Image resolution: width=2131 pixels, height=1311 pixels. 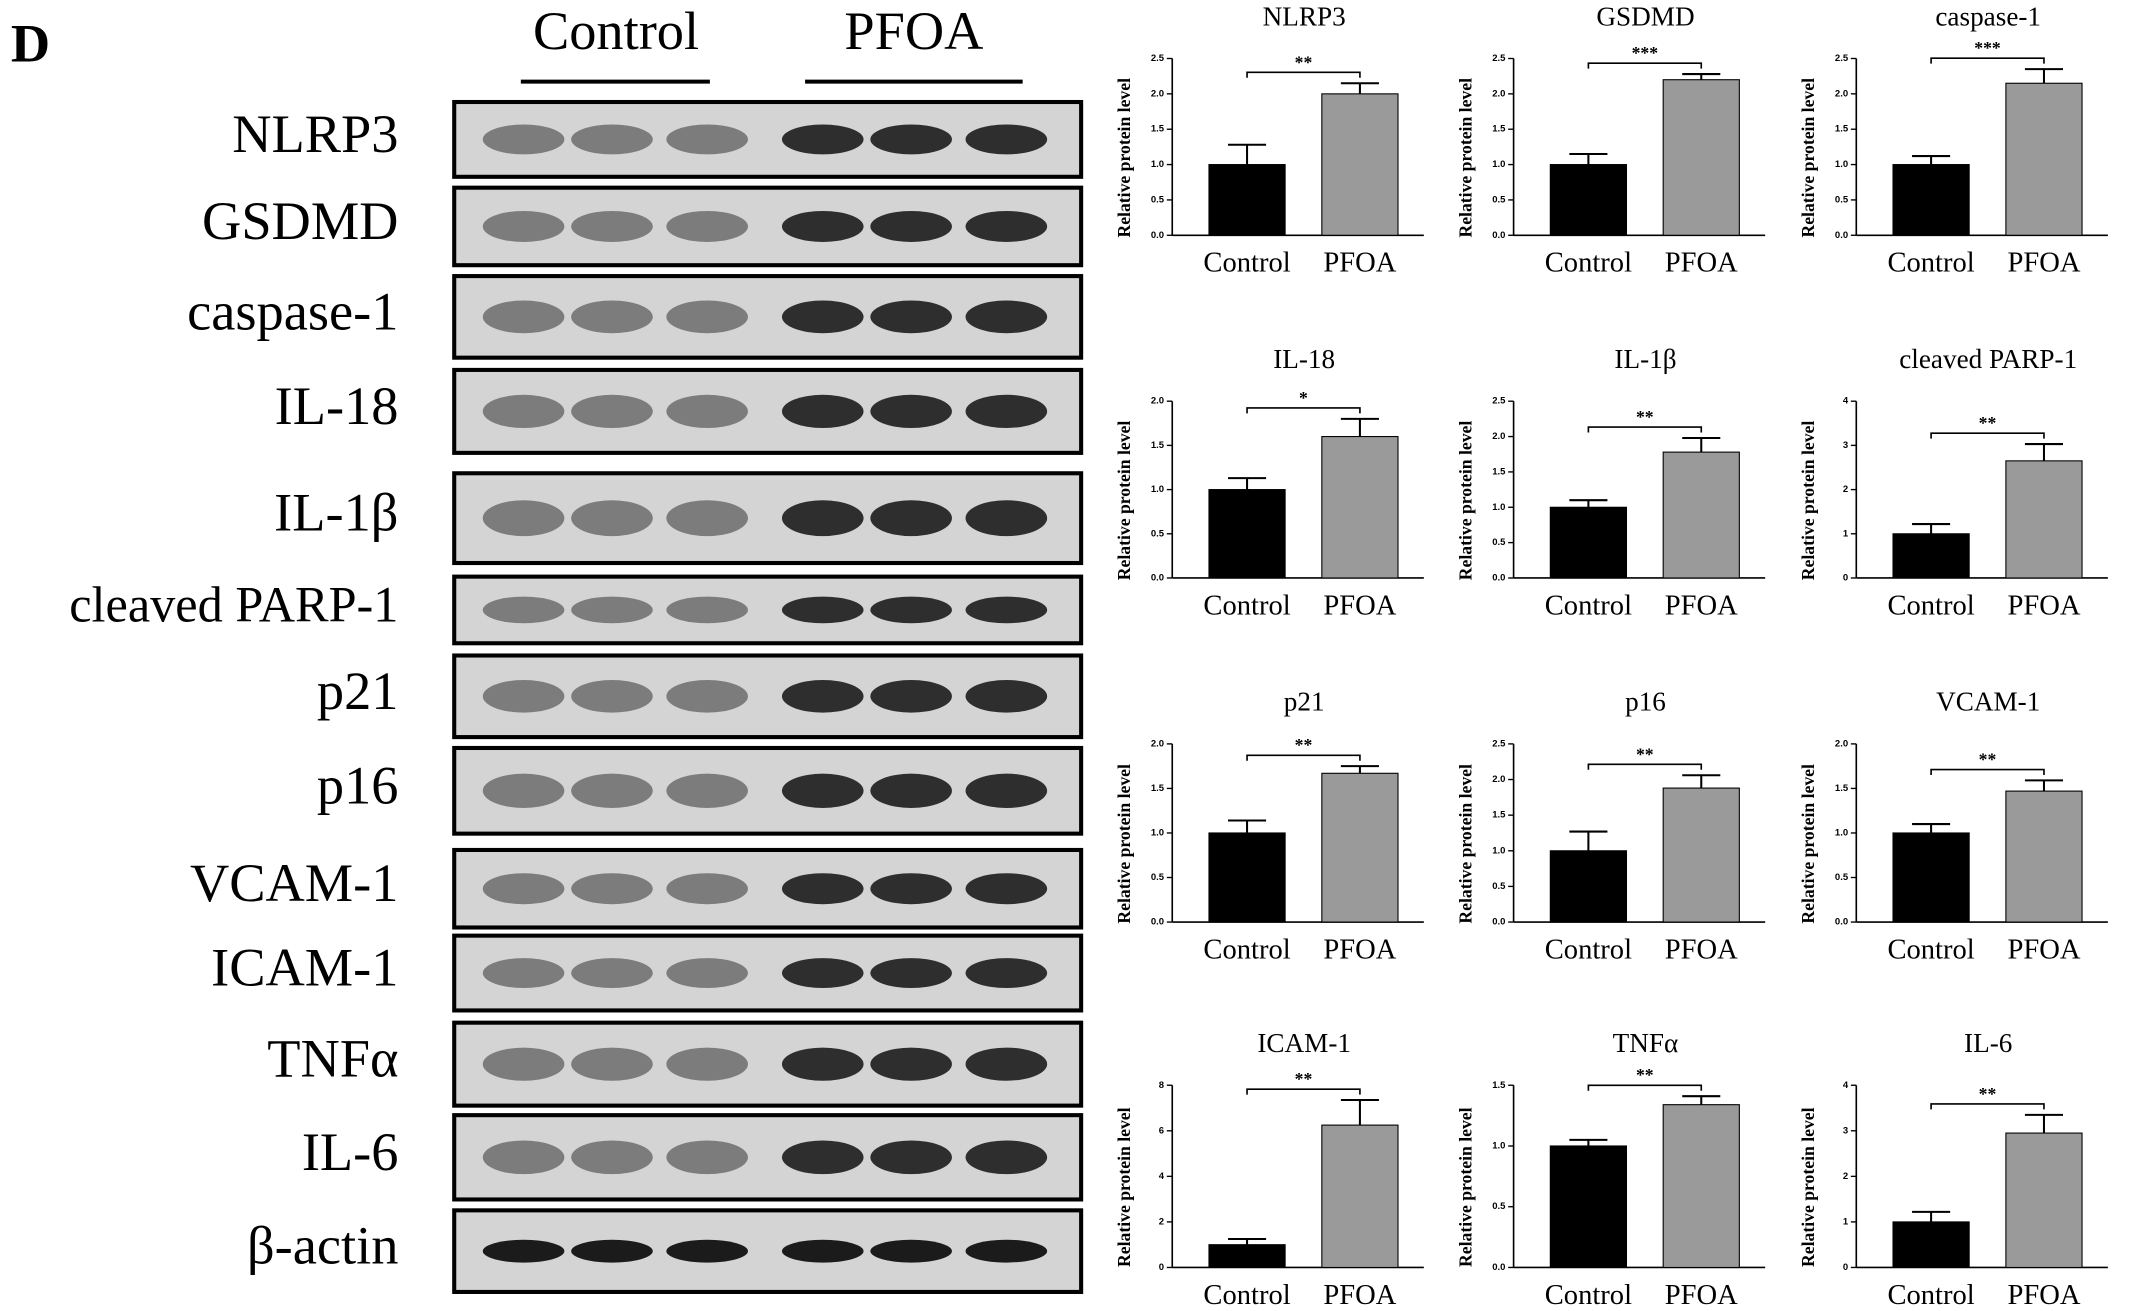 What do you see at coordinates (1304, 359) in the screenshot?
I see `chart-title: IL-18` at bounding box center [1304, 359].